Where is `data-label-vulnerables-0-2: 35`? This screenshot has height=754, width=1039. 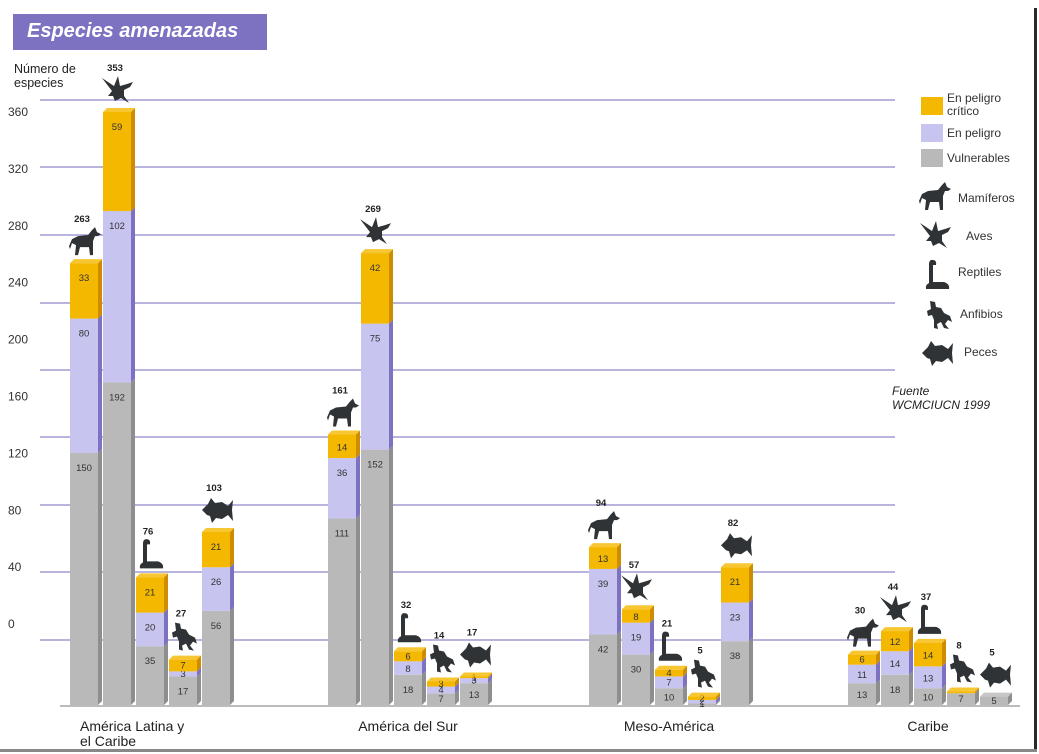
data-label-vulnerables-0-2: 35 is located at coordinates (150, 661).